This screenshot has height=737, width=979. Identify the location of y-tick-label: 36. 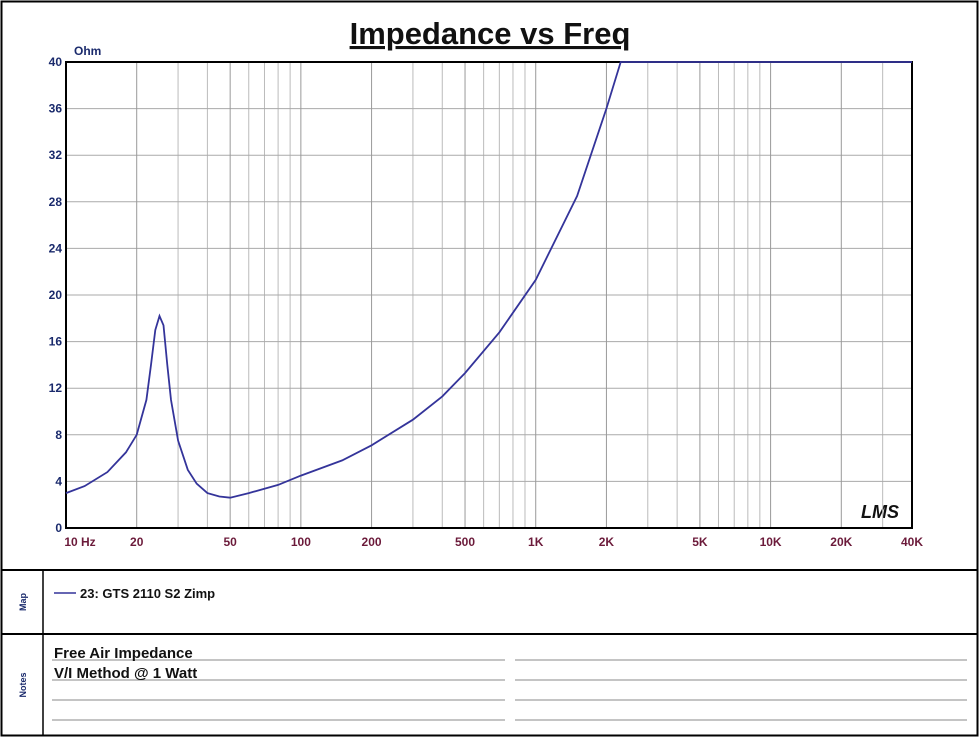
(56, 109).